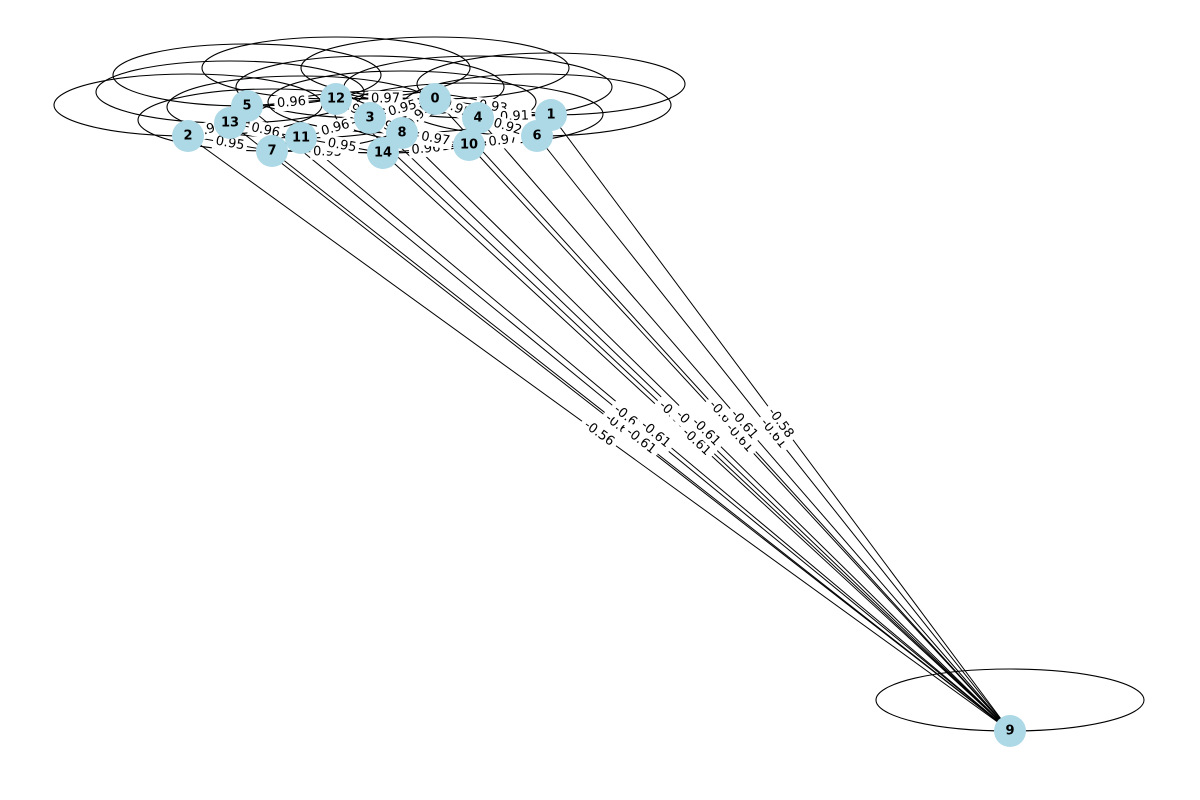 This screenshot has height=800, width=1200. I want to click on node-label: 11, so click(301, 138).